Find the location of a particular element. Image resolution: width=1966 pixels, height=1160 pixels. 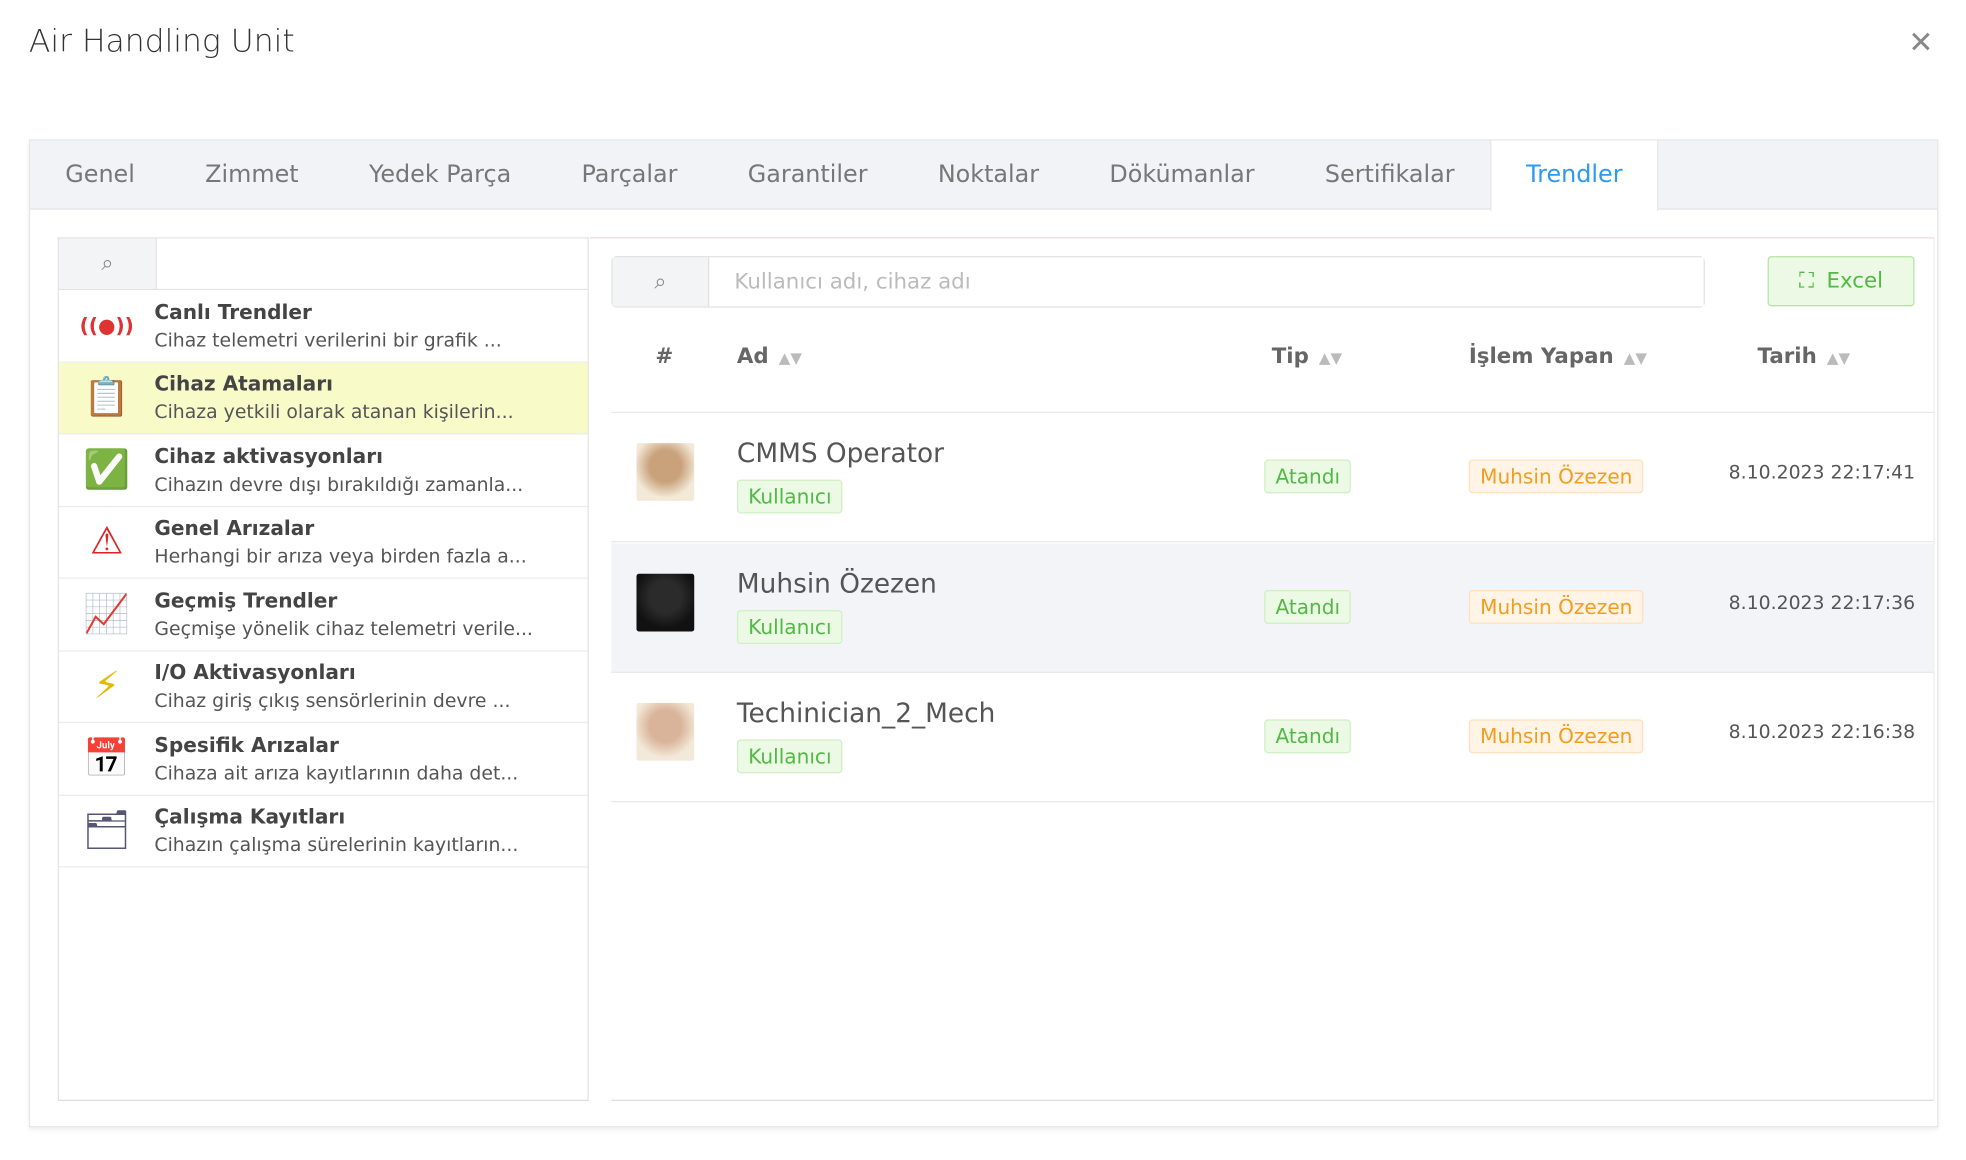

sidebar-item-title: Çalışma Kayıtları is located at coordinates (250, 817).